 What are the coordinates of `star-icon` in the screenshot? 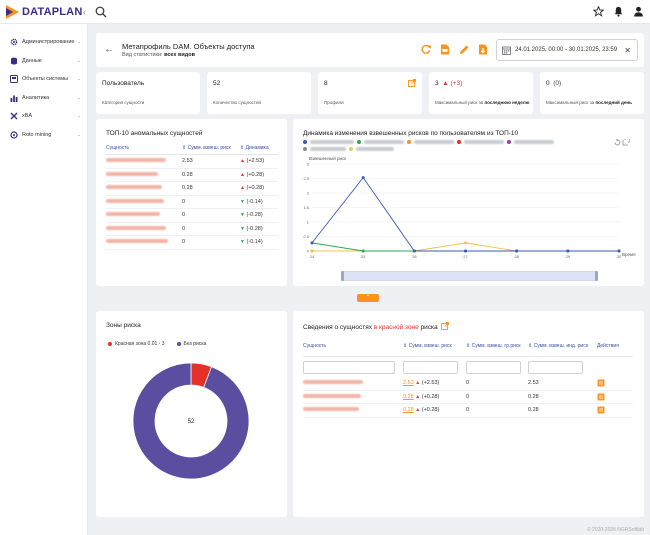 It's located at (598, 11).